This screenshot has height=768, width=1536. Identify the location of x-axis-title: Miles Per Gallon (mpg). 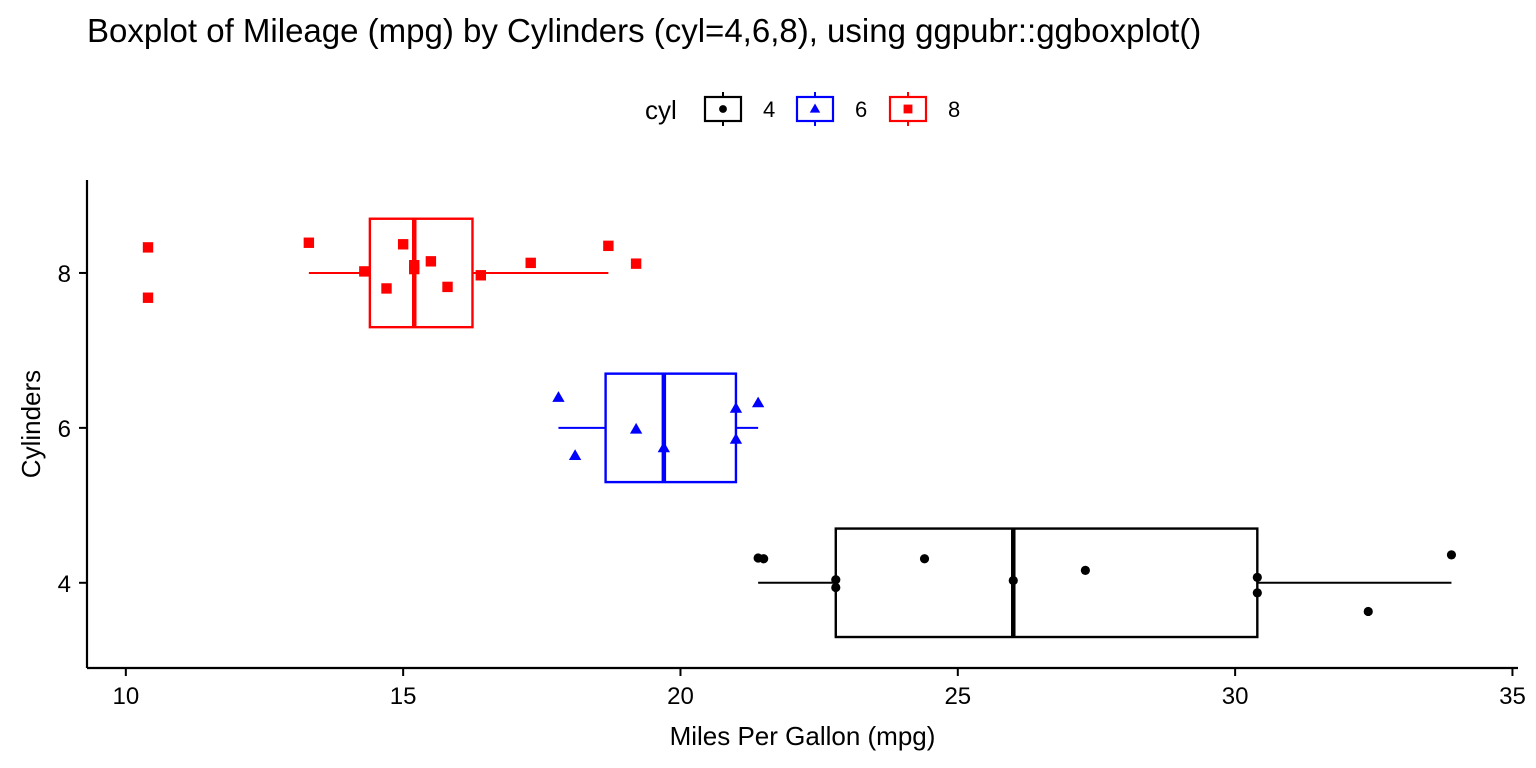
(803, 736).